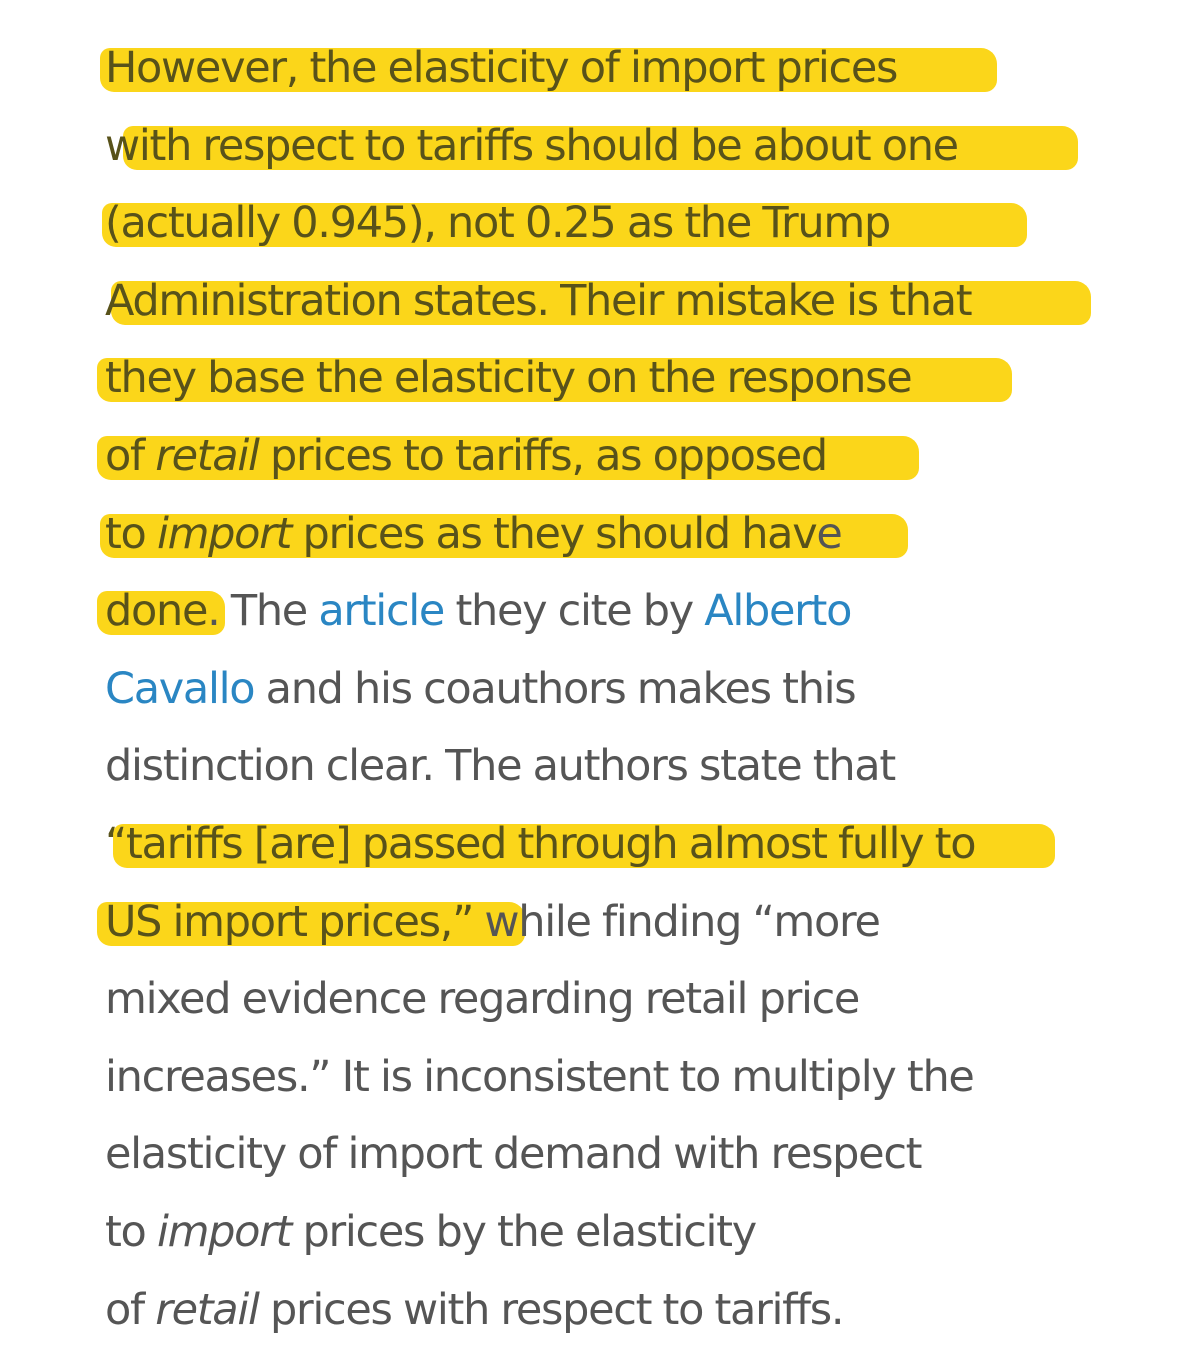 The image size is (1179, 1357). Describe the element at coordinates (381, 611) in the screenshot. I see `article-link: article` at that location.